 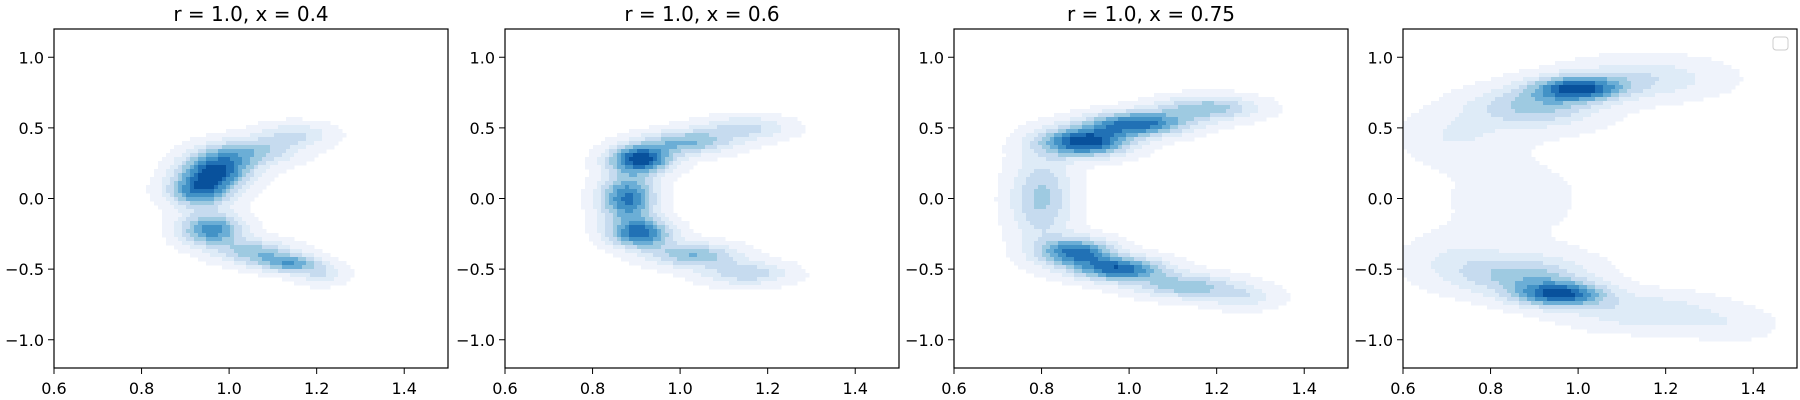 I want to click on x-tick-label: 0.6, so click(x=504, y=388).